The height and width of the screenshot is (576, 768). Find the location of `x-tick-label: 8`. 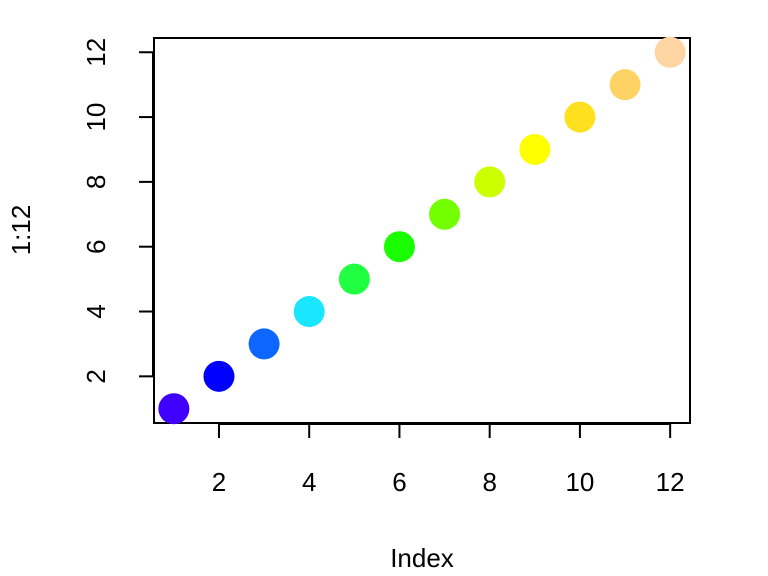

x-tick-label: 8 is located at coordinates (489, 482).